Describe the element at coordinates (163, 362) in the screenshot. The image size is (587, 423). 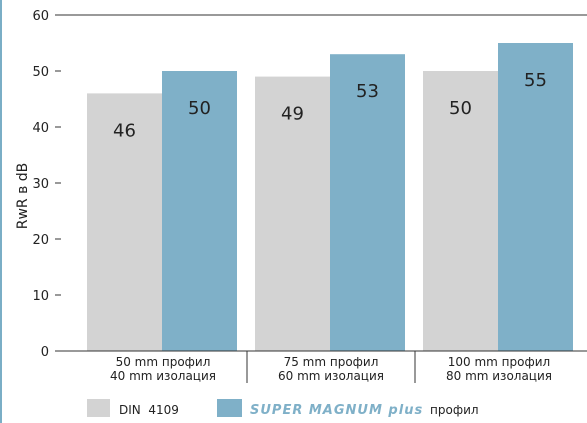
I see `category-label-line: 50 mm профил` at that location.